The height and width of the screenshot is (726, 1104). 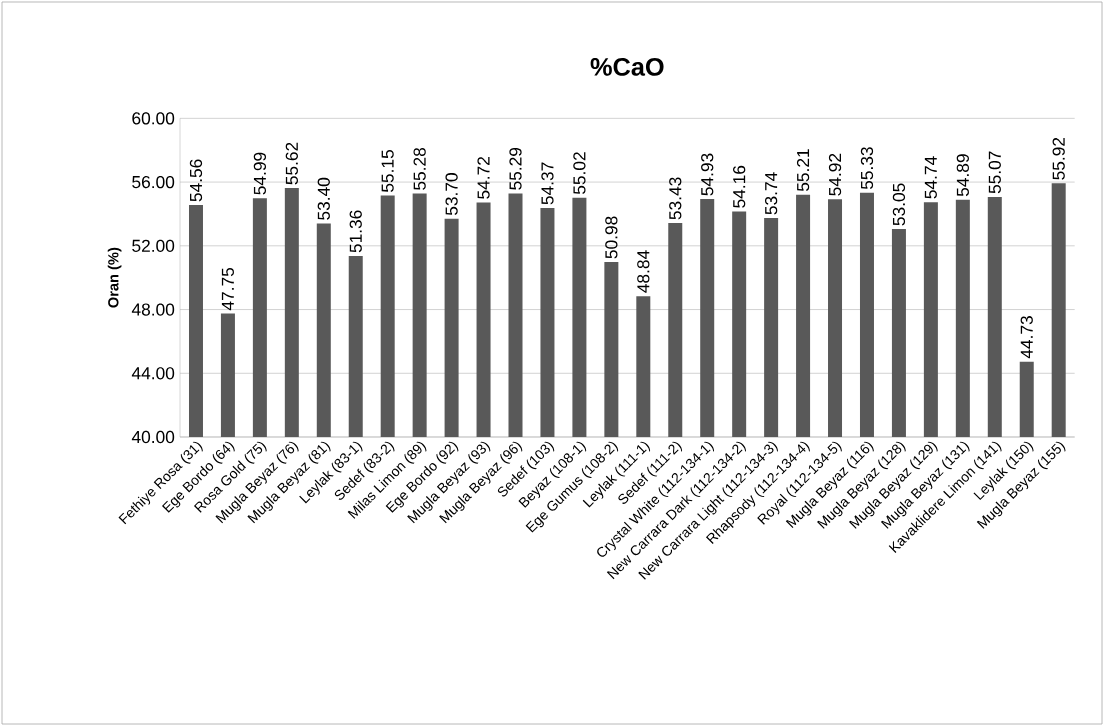 What do you see at coordinates (153, 245) in the screenshot?
I see `y-tick-label: 52.00` at bounding box center [153, 245].